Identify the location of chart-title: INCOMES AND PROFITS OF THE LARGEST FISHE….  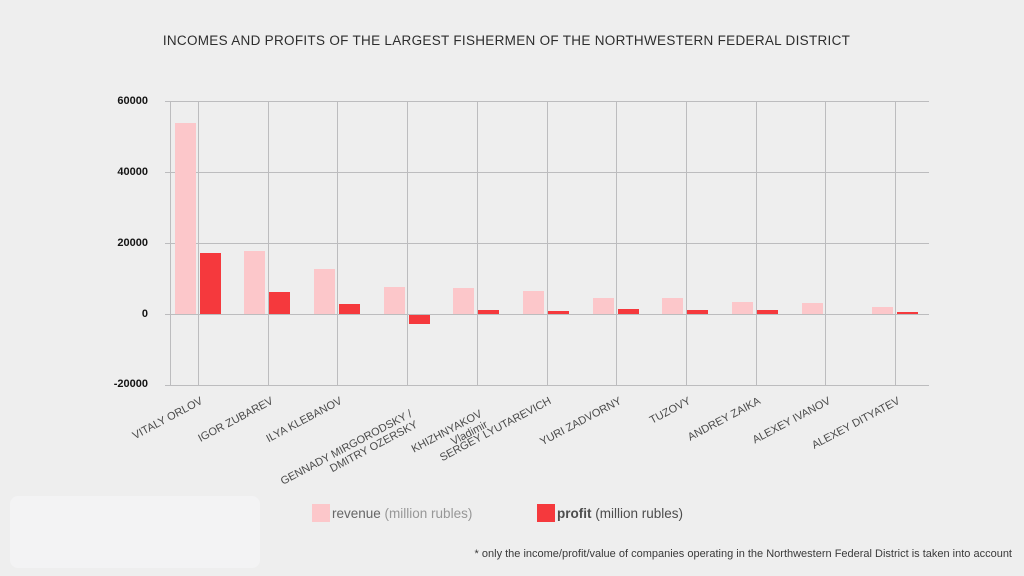
(506, 40).